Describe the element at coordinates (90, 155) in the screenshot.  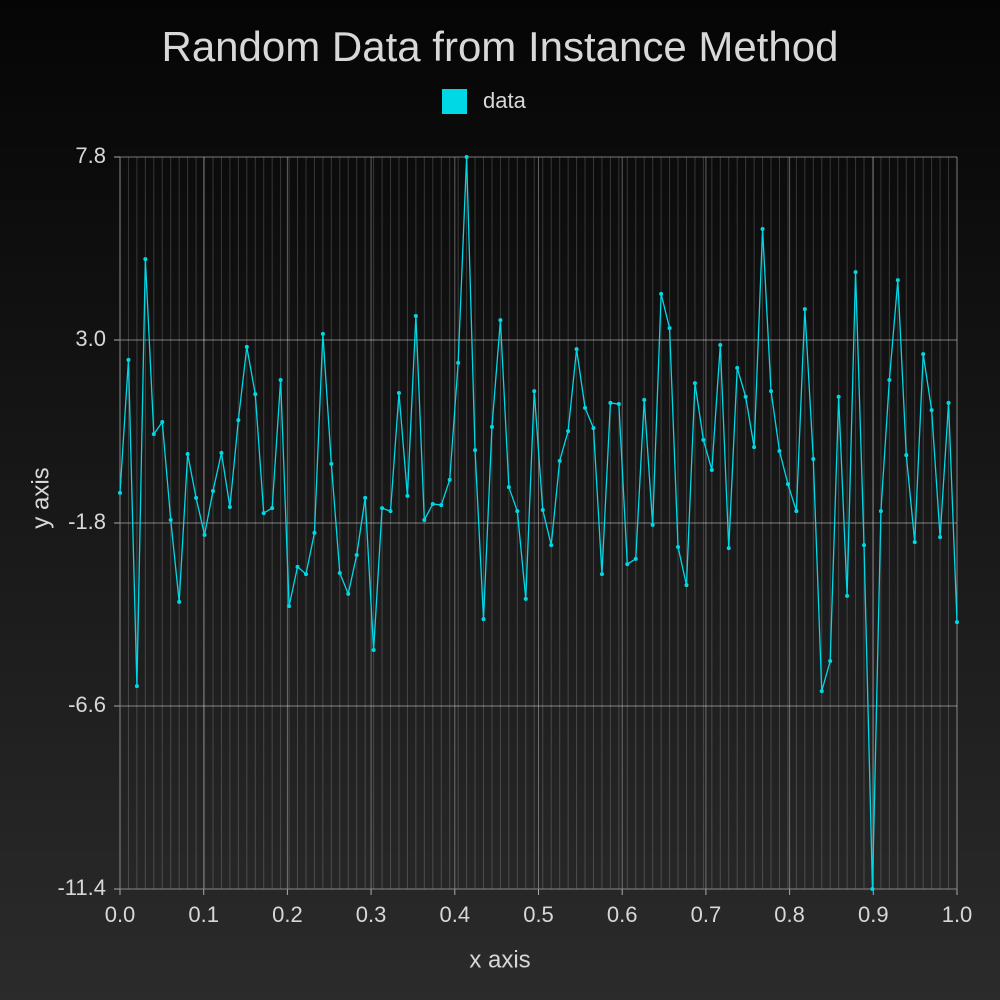
I see `y-tick-label: 7.8` at that location.